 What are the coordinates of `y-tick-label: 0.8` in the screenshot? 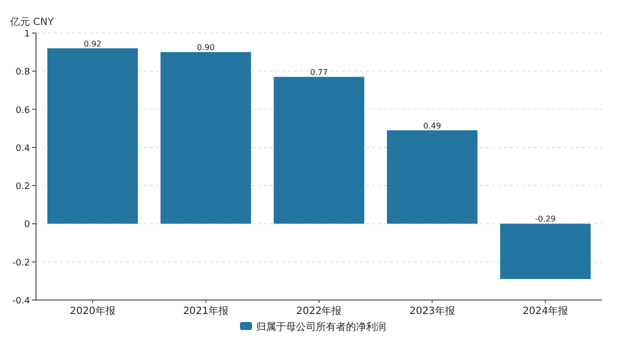 It's located at (23, 73).